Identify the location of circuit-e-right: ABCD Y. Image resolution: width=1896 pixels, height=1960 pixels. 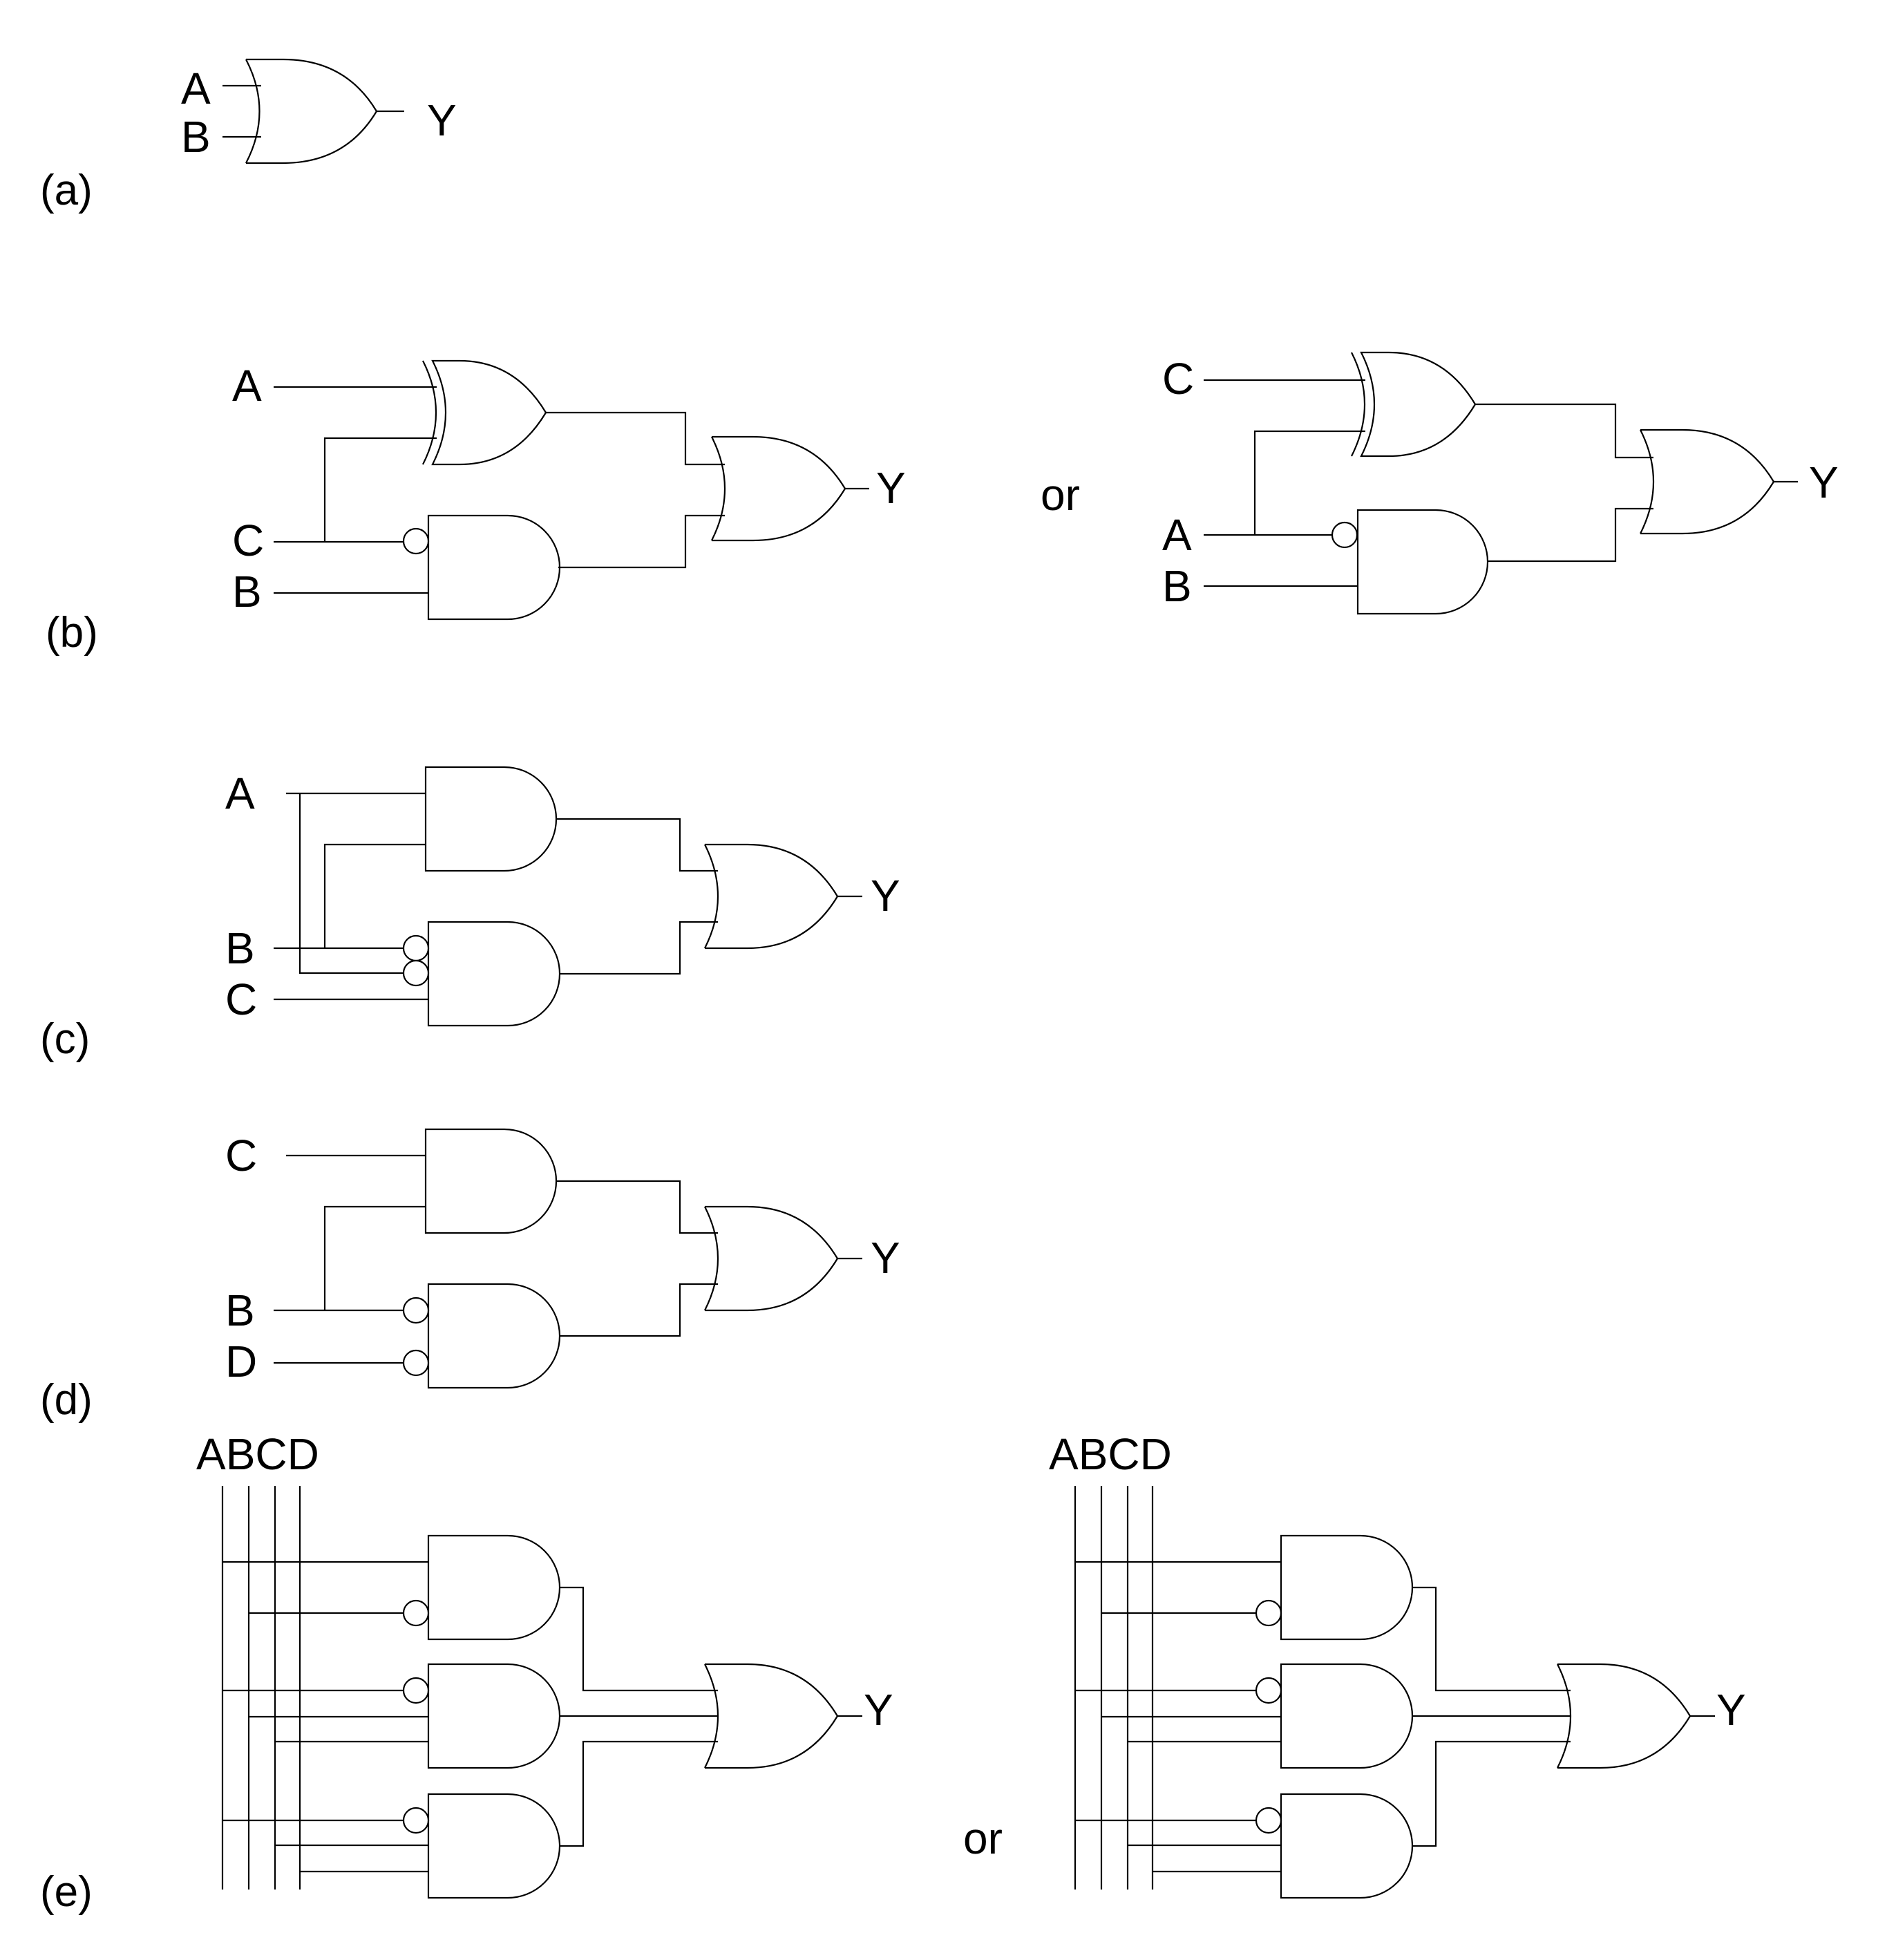
(1398, 1664).